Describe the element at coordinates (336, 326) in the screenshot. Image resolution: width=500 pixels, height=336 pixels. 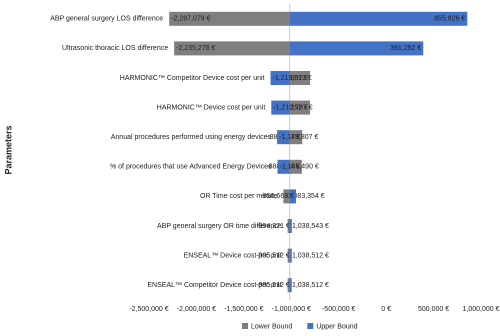
I see `legend-label: Upper Bound` at that location.